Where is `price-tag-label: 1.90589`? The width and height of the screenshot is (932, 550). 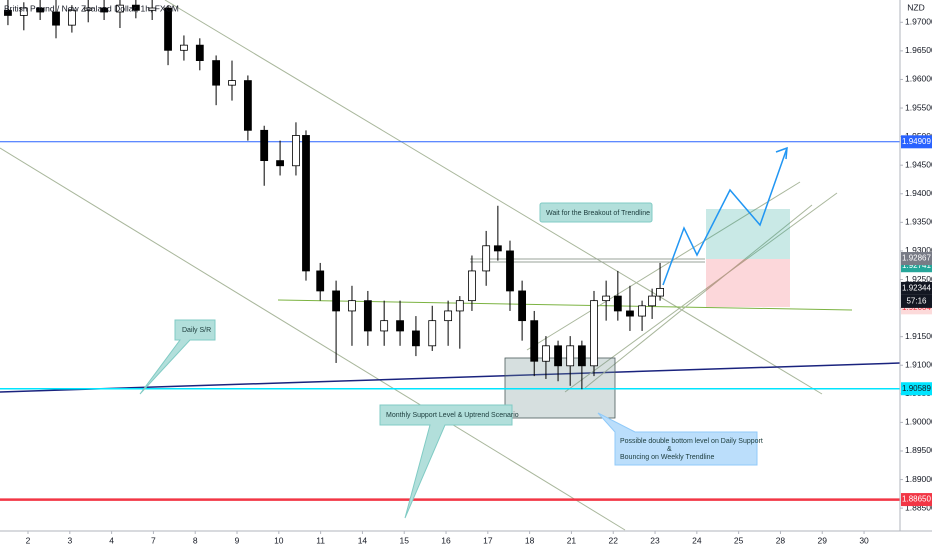
price-tag-label: 1.90589 is located at coordinates (916, 388).